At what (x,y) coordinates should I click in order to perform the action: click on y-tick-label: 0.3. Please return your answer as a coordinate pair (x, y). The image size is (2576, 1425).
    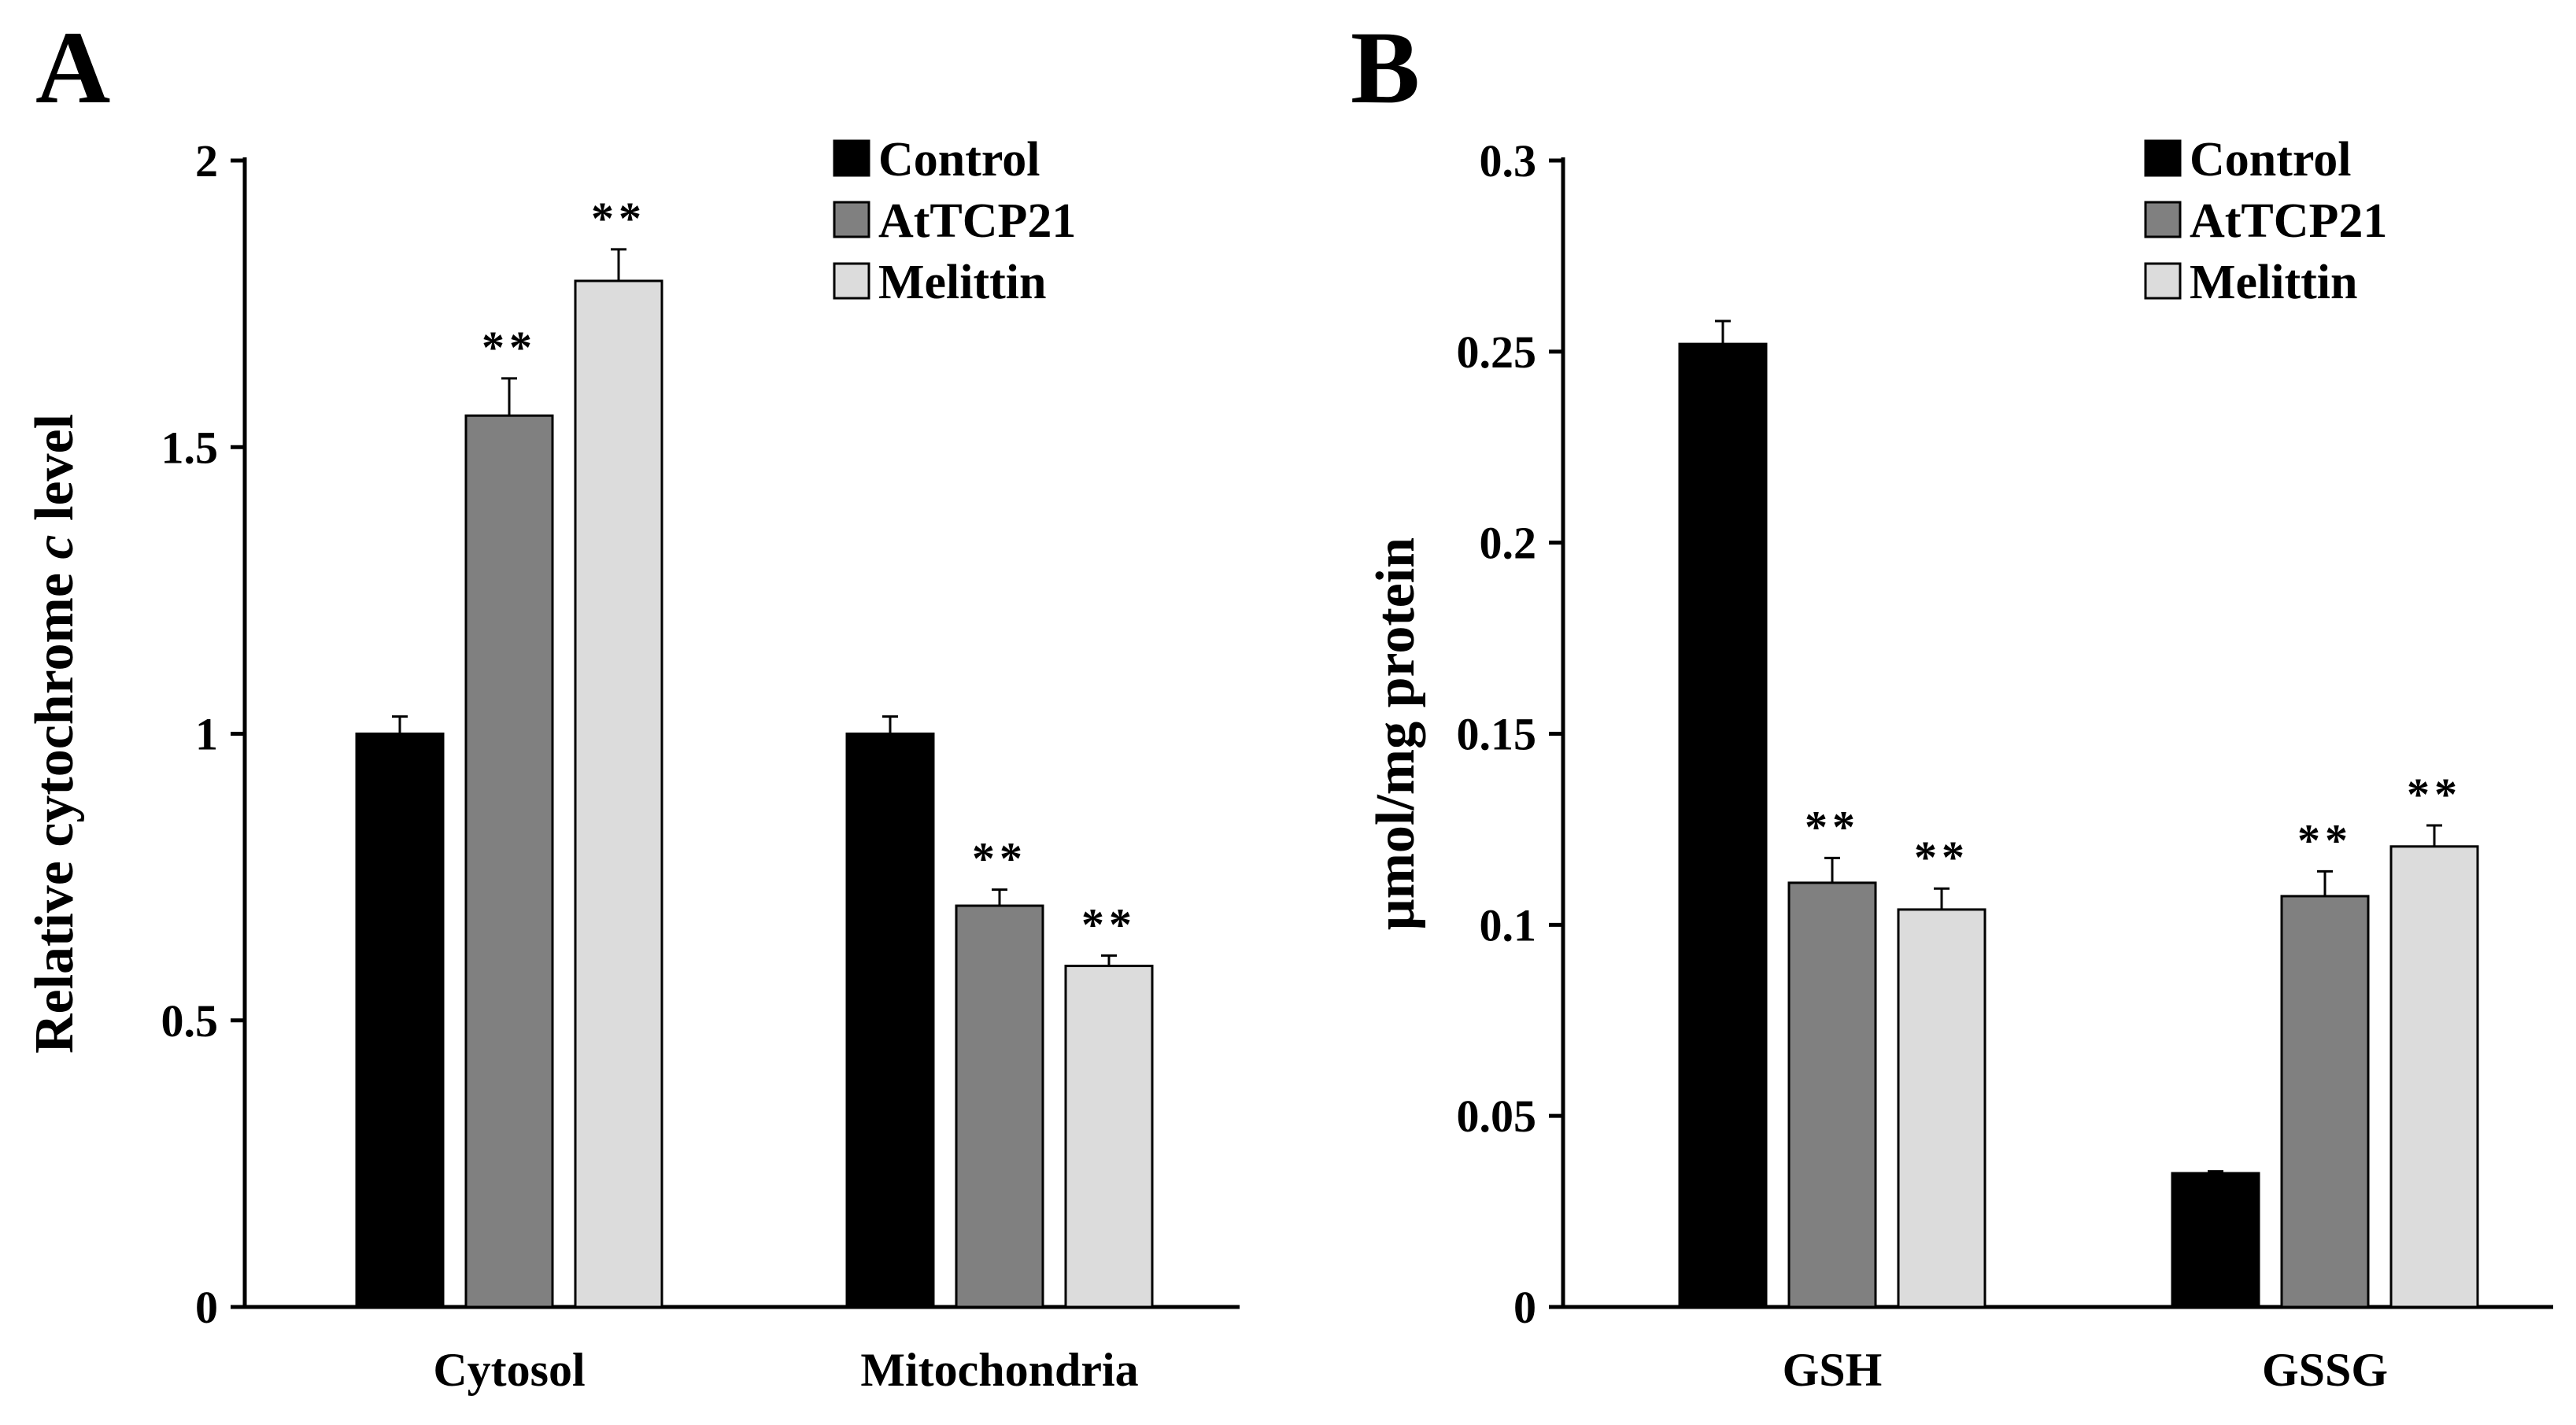
    Looking at the image, I should click on (1508, 160).